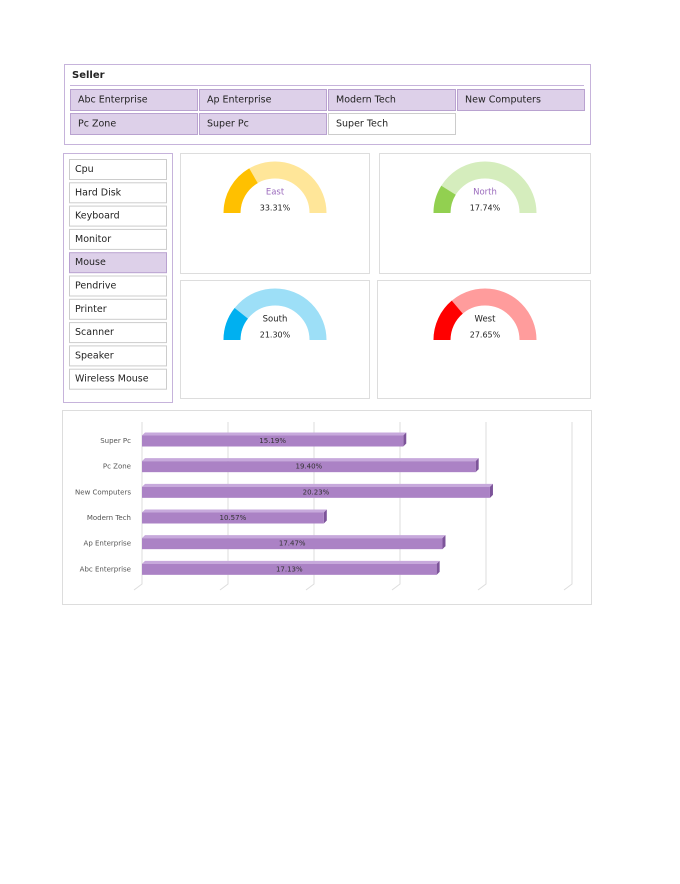 Image resolution: width=680 pixels, height=884 pixels. I want to click on gauge-value: 21.30%, so click(275, 335).